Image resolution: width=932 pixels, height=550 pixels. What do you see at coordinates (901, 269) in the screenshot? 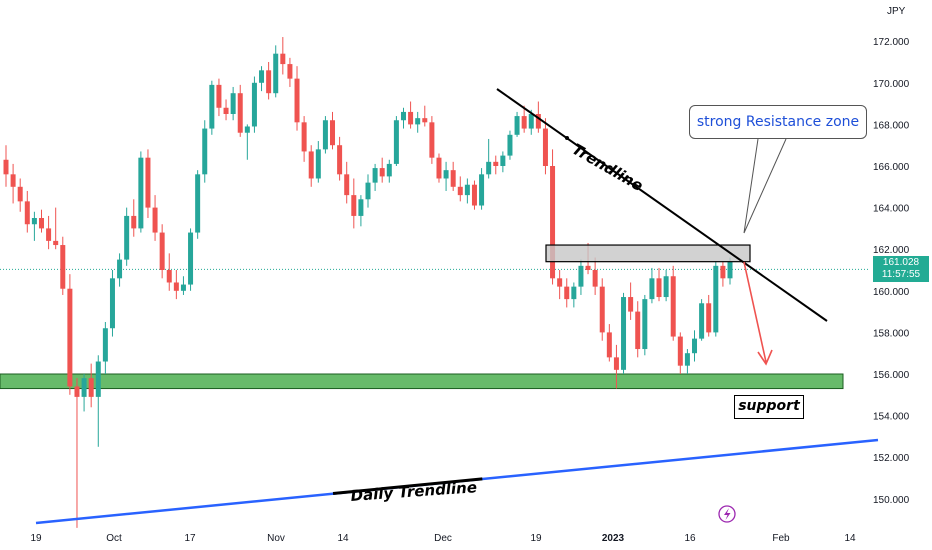
I see `last-price-badge: 161.028 11:57:55` at bounding box center [901, 269].